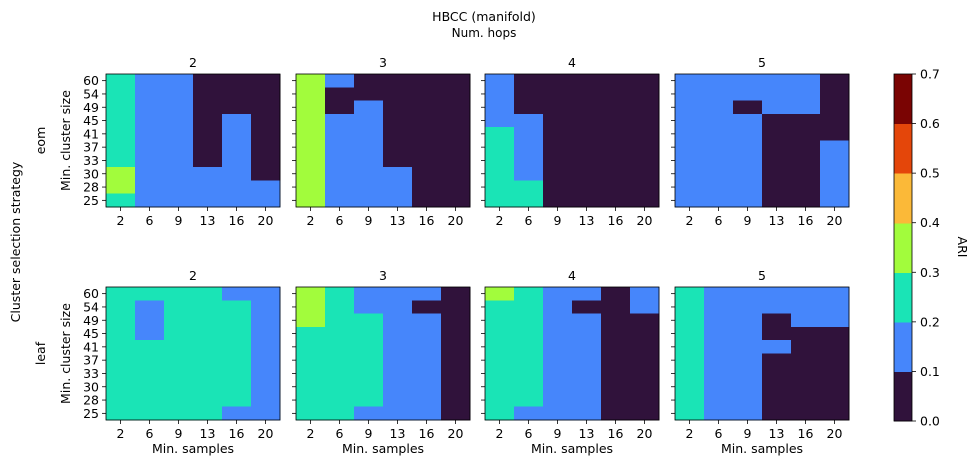 The height and width of the screenshot is (473, 972). I want to click on x-axis-label: Min. samples, so click(572, 448).